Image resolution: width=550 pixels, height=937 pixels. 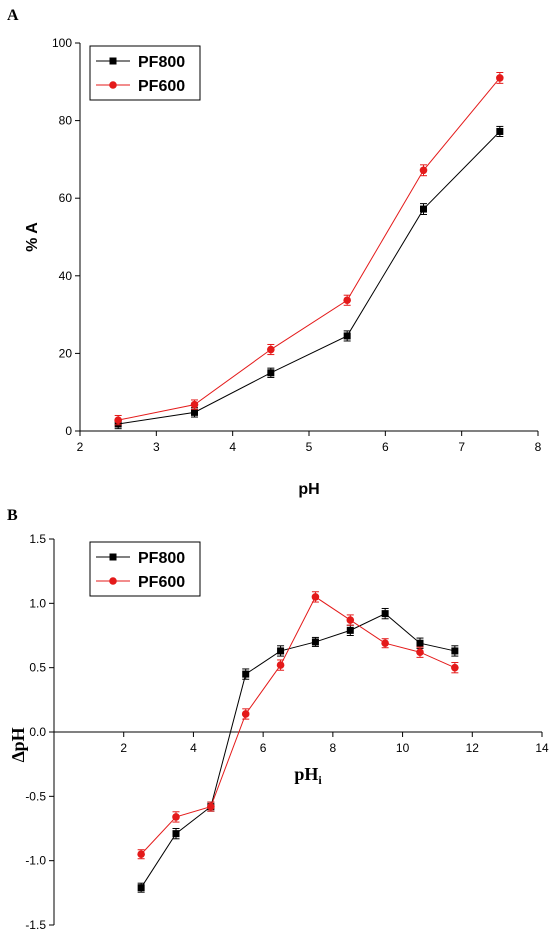 I want to click on x-tick-label: 14, so click(x=542, y=748).